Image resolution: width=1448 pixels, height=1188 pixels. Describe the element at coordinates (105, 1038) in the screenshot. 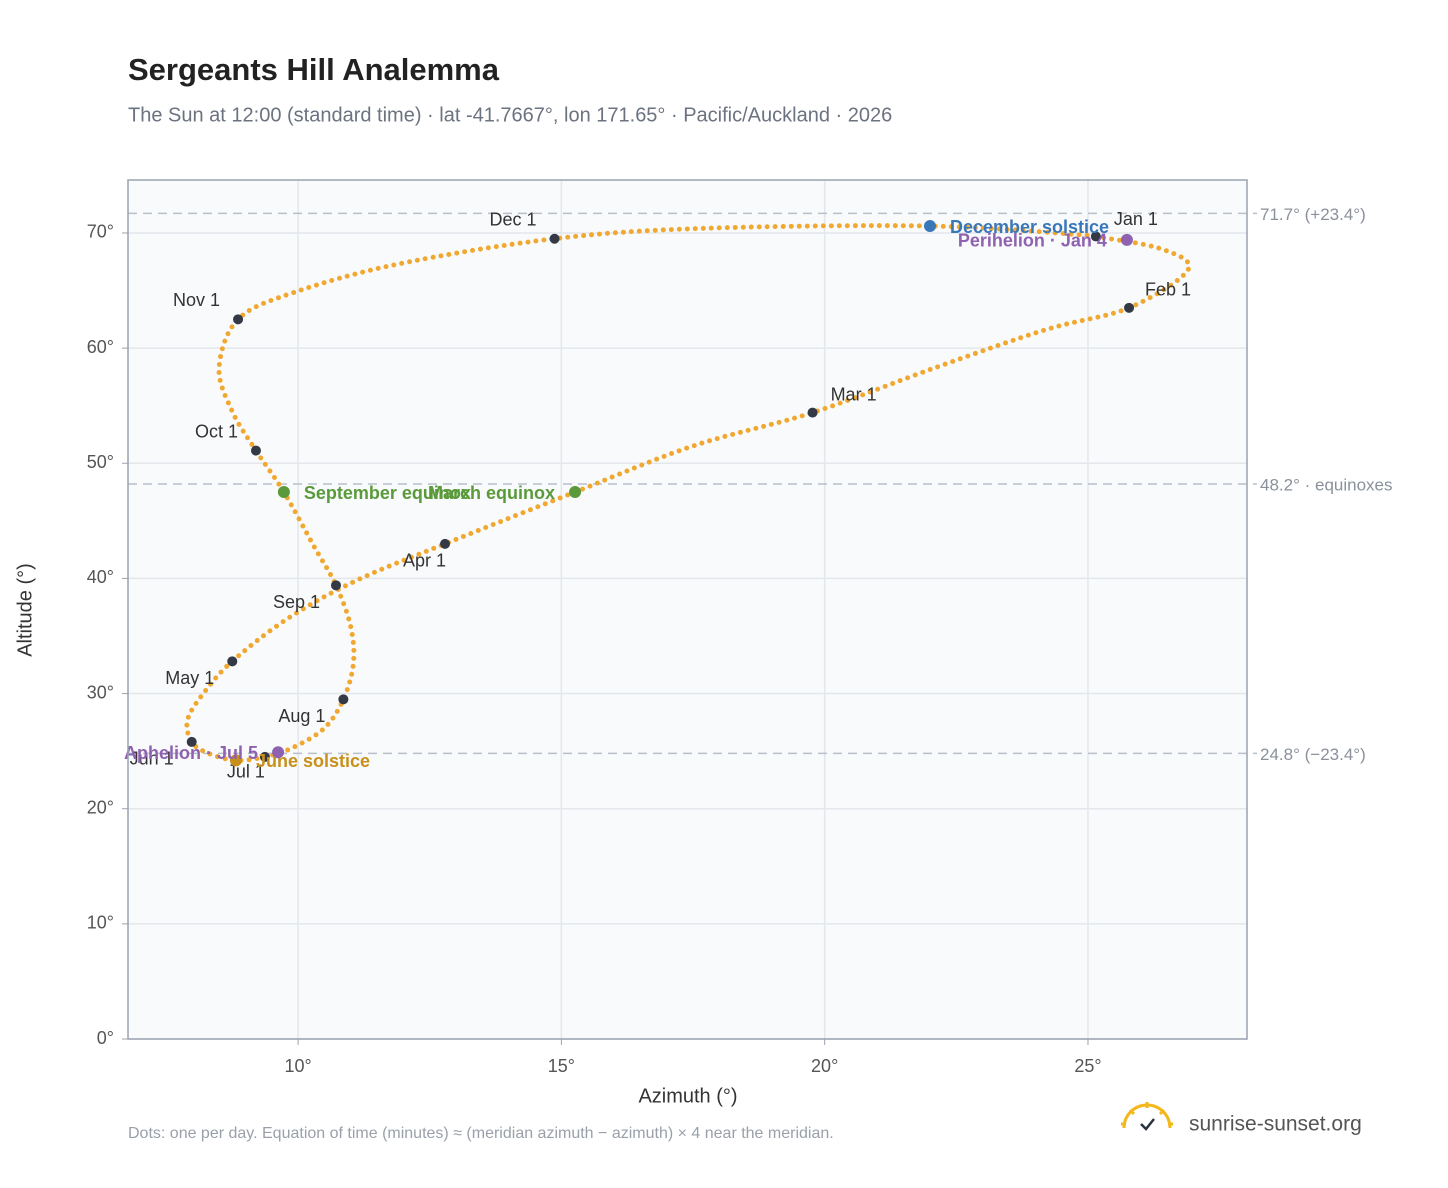

I see `y-tick-label: 0°` at that location.